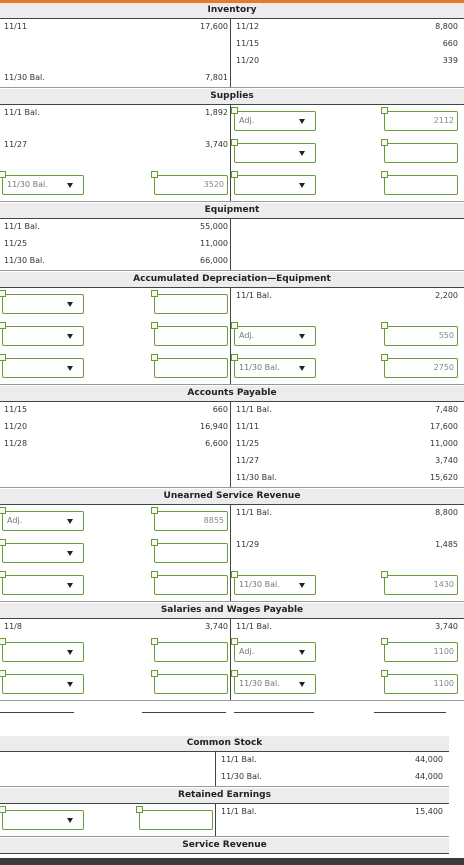  I want to click on amount: 15,620, so click(444, 477).